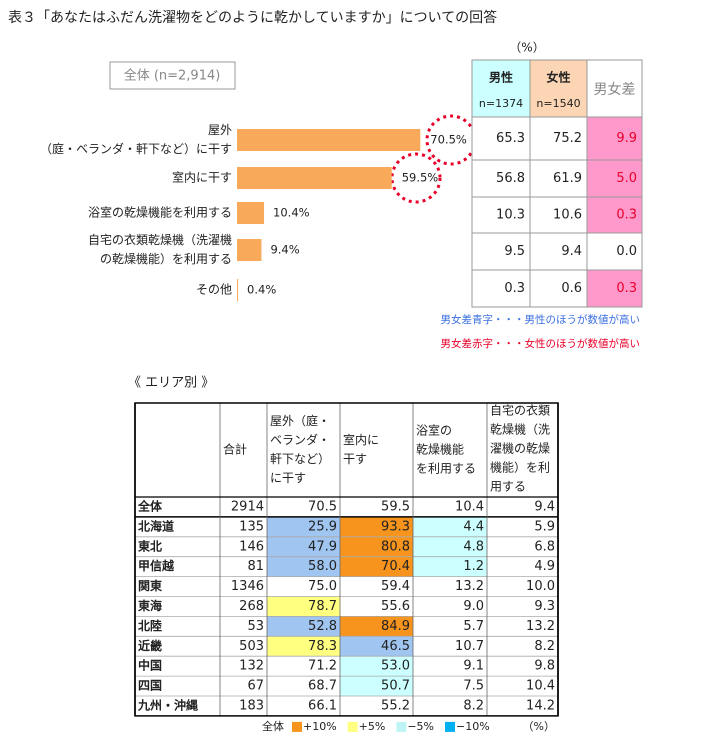  I want to click on column-header: 乾燥機（洗, so click(520, 429).